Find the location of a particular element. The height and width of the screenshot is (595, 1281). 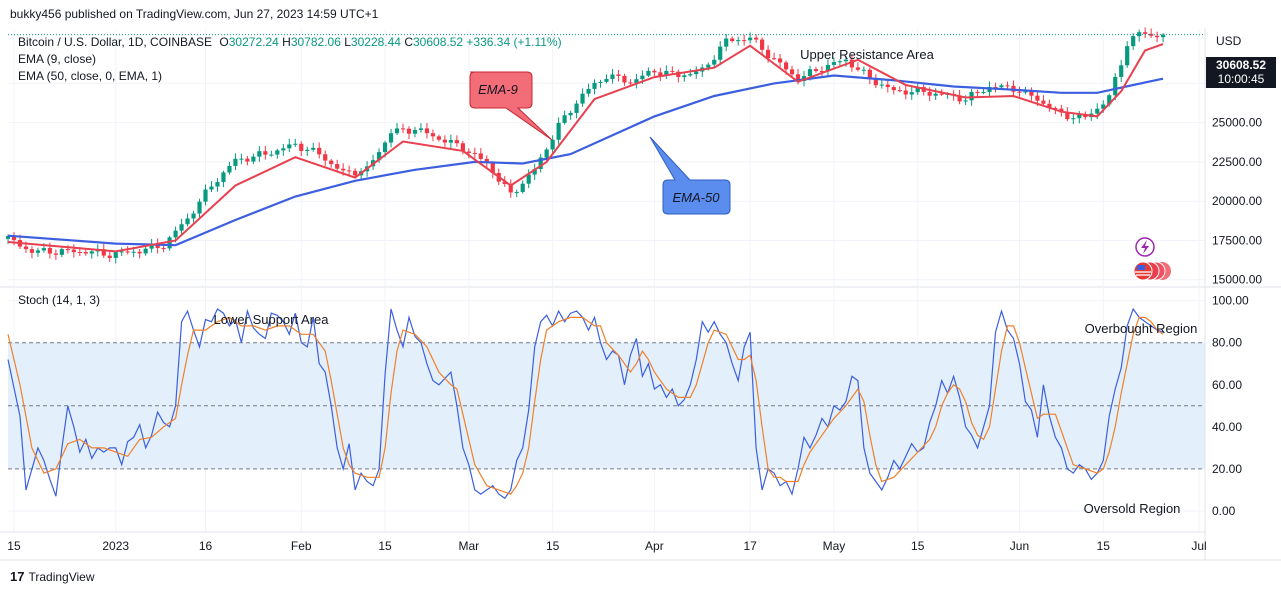

time-tick-label: 17 is located at coordinates (750, 546).